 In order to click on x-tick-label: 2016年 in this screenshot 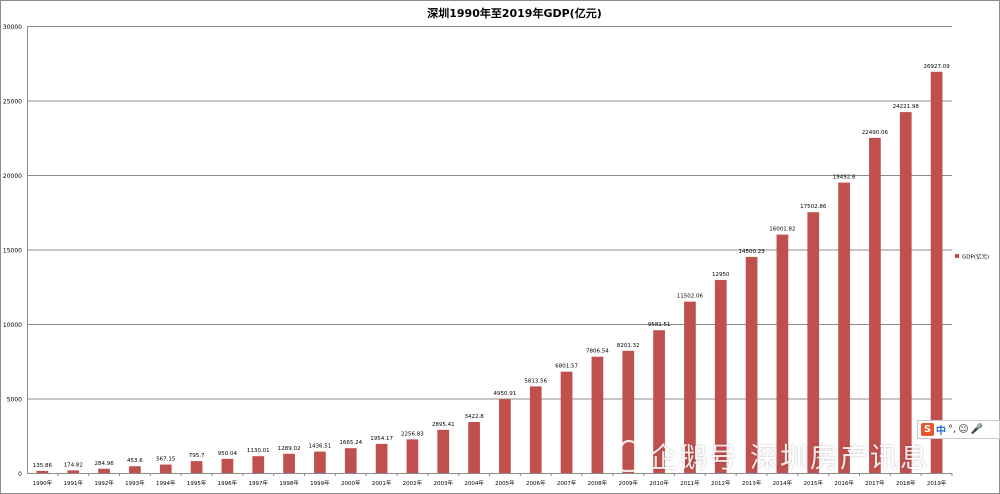, I will do `click(844, 483)`.